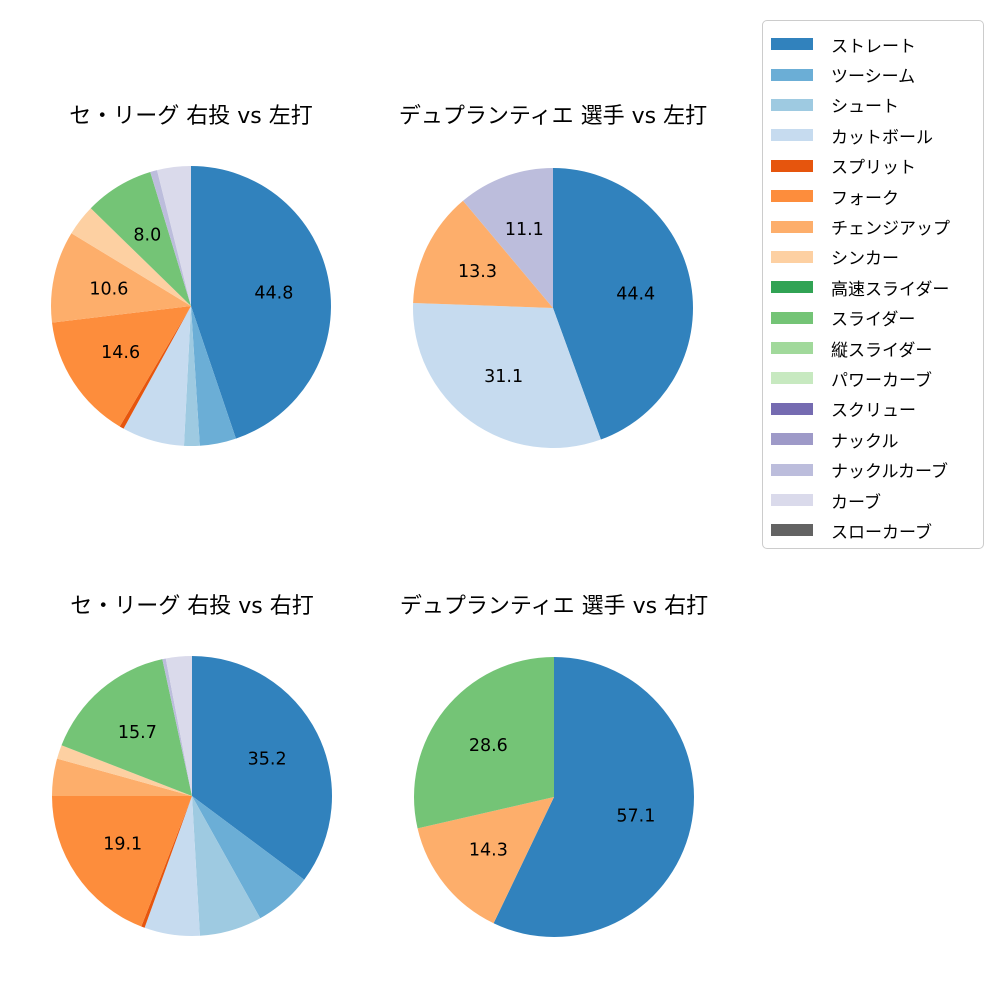  I want to click on legend-item: シンカー, so click(873, 257).